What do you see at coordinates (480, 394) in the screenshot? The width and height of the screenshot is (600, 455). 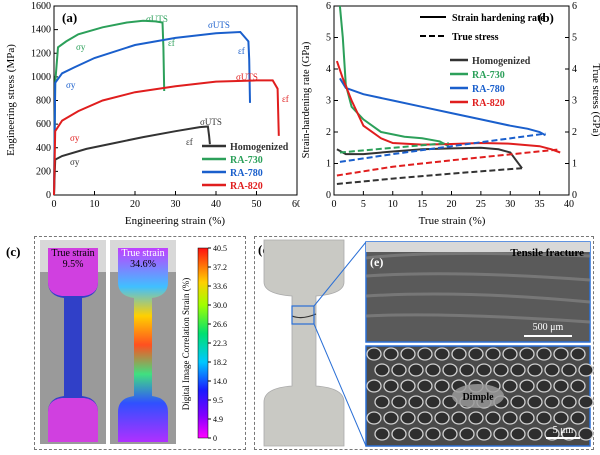 I see `sem-dimples` at bounding box center [480, 394].